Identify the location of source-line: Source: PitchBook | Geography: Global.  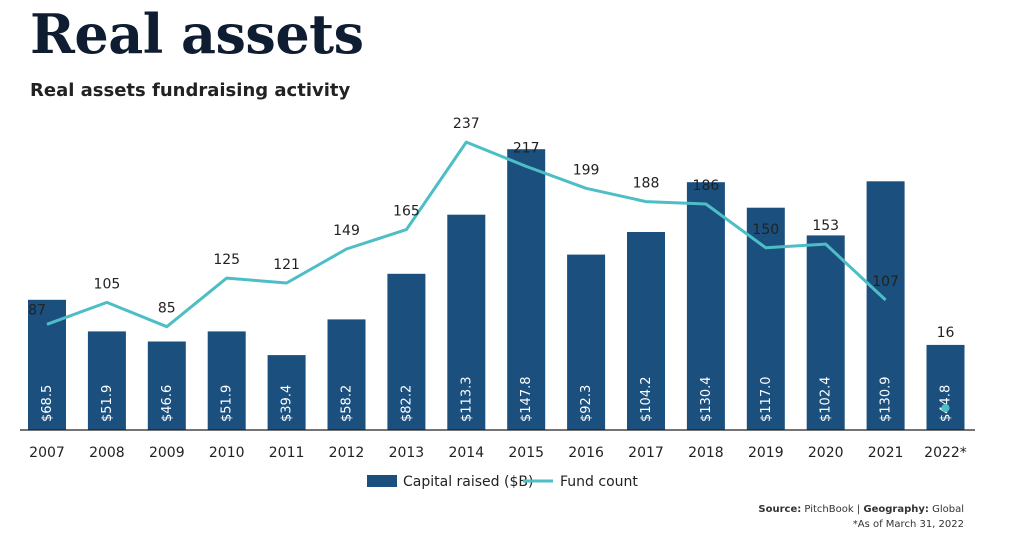
(861, 509).